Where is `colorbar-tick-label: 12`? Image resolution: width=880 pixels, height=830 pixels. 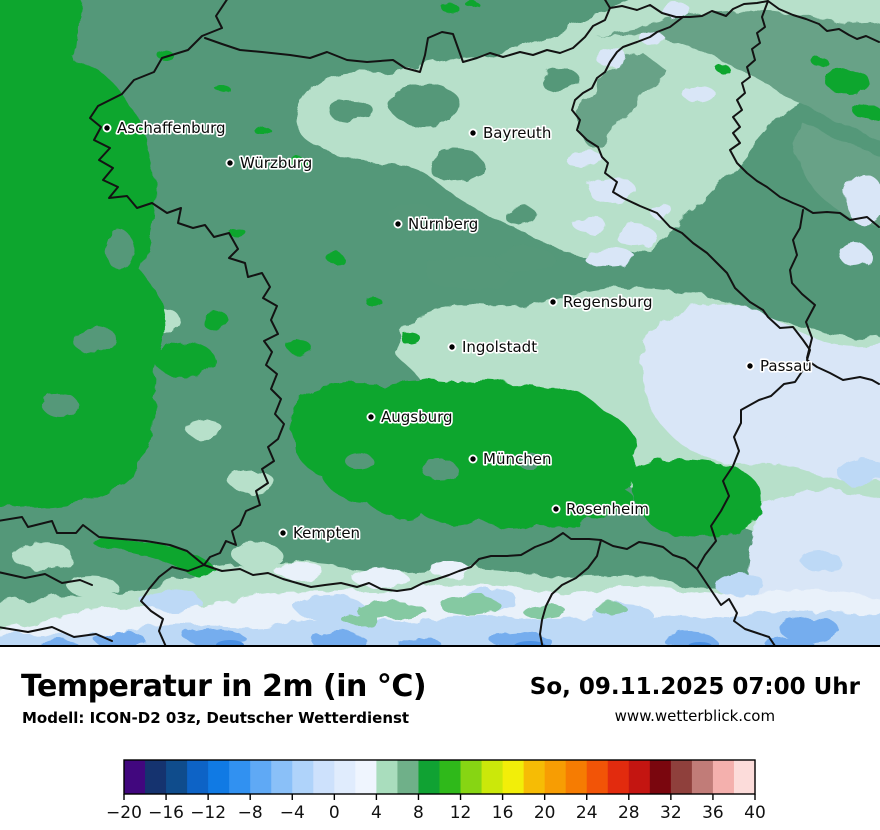 colorbar-tick-label: 12 is located at coordinates (461, 813).